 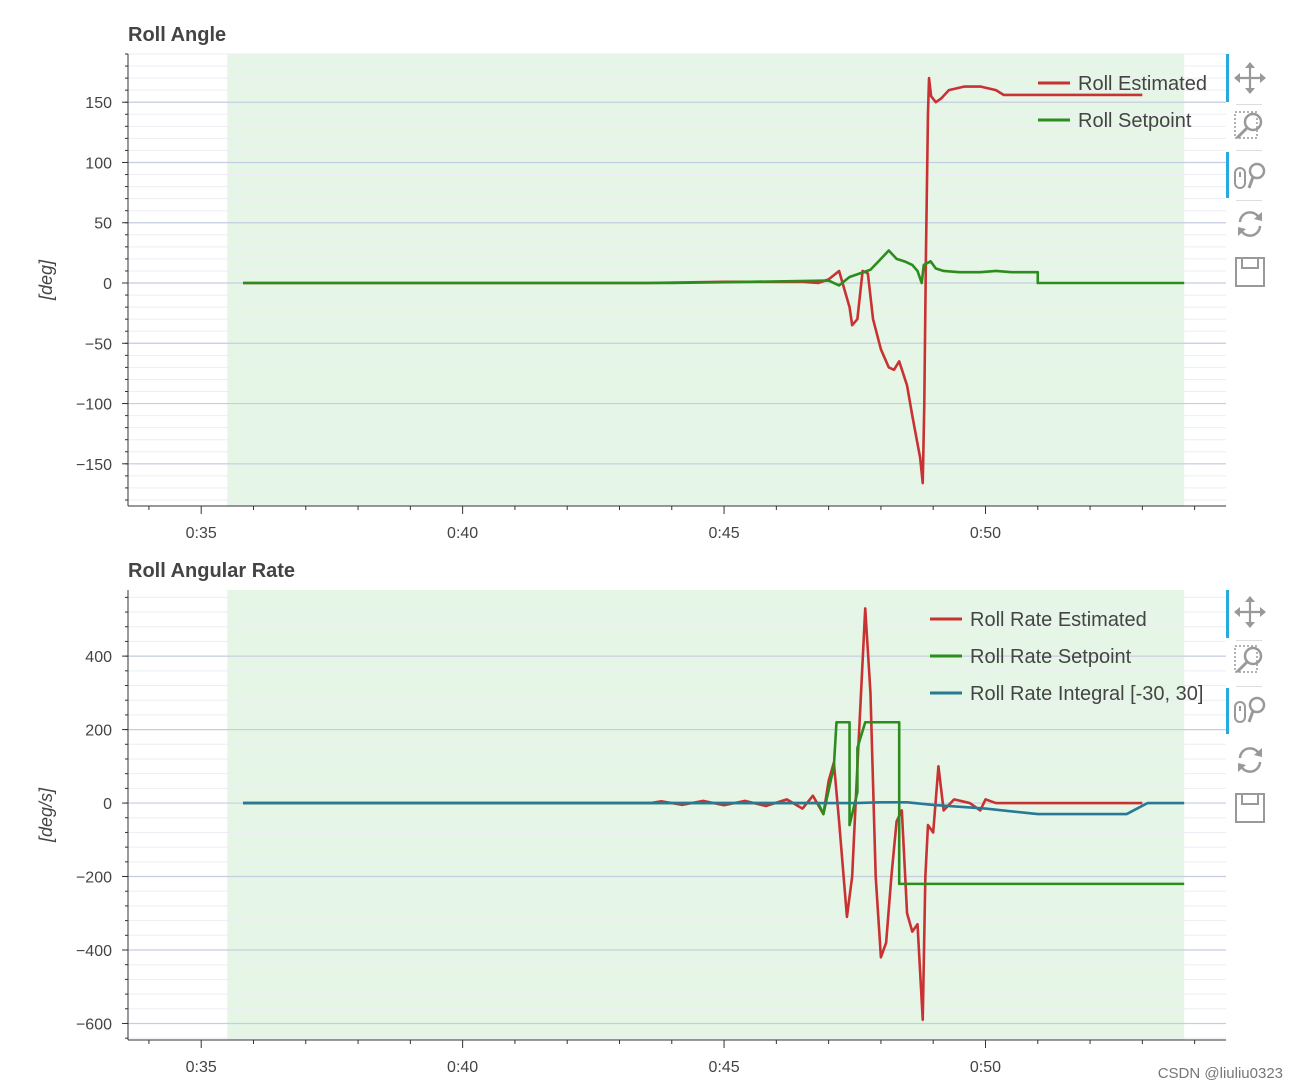 What do you see at coordinates (98, 731) in the screenshot?
I see `y-tick-label: 200` at bounding box center [98, 731].